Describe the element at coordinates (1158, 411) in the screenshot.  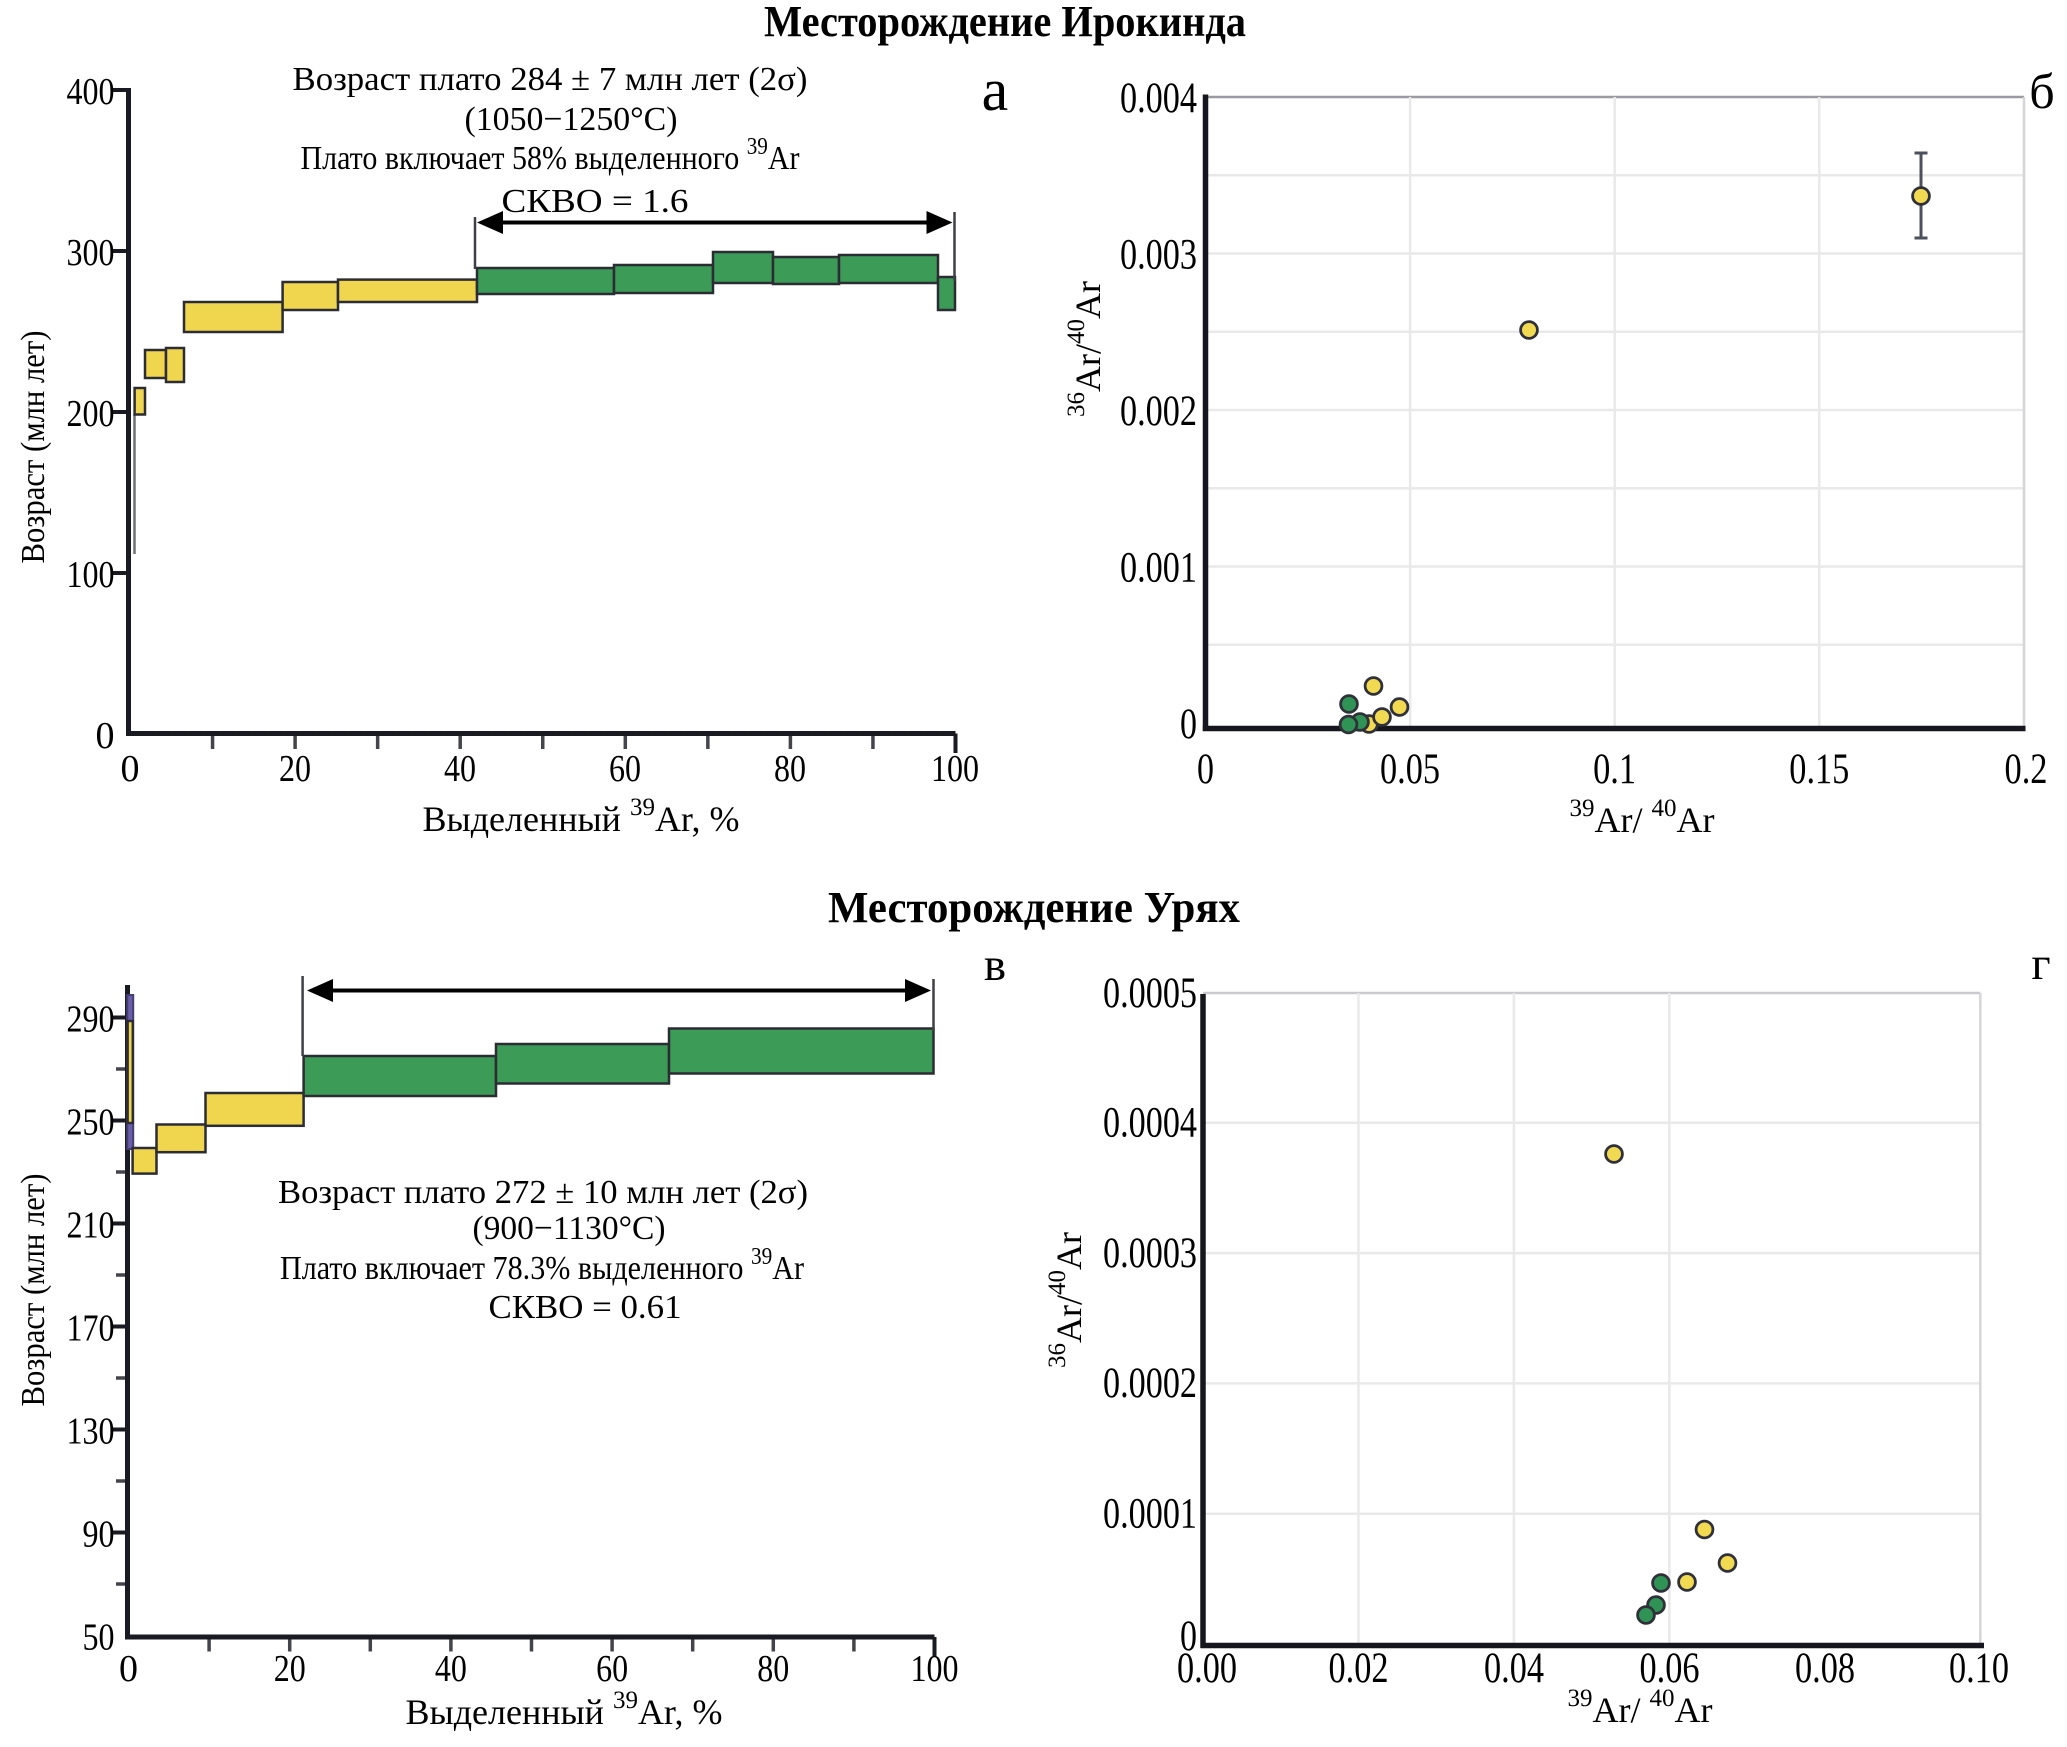
I see `svg-text: 0.002` at that location.